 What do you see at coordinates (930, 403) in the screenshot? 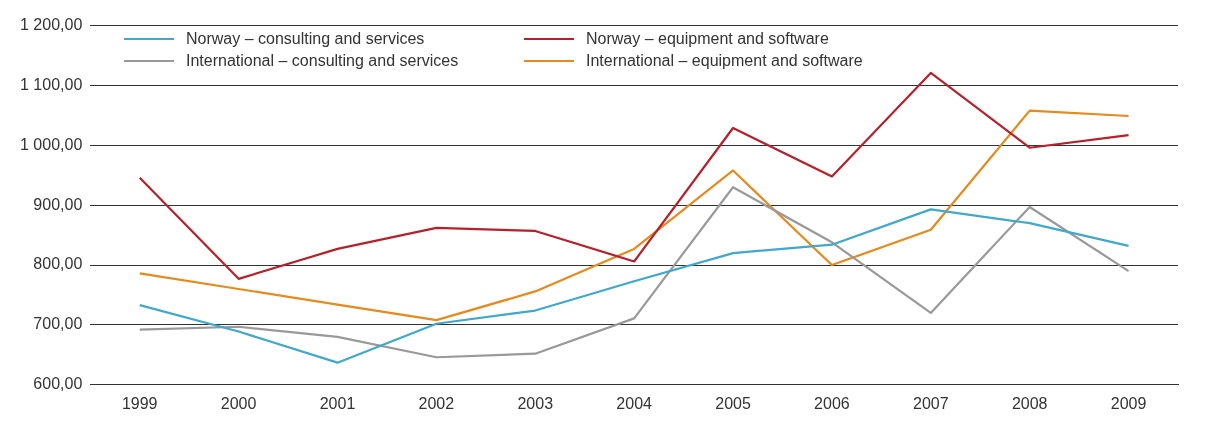
I see `x-tick-label: 2007` at bounding box center [930, 403].